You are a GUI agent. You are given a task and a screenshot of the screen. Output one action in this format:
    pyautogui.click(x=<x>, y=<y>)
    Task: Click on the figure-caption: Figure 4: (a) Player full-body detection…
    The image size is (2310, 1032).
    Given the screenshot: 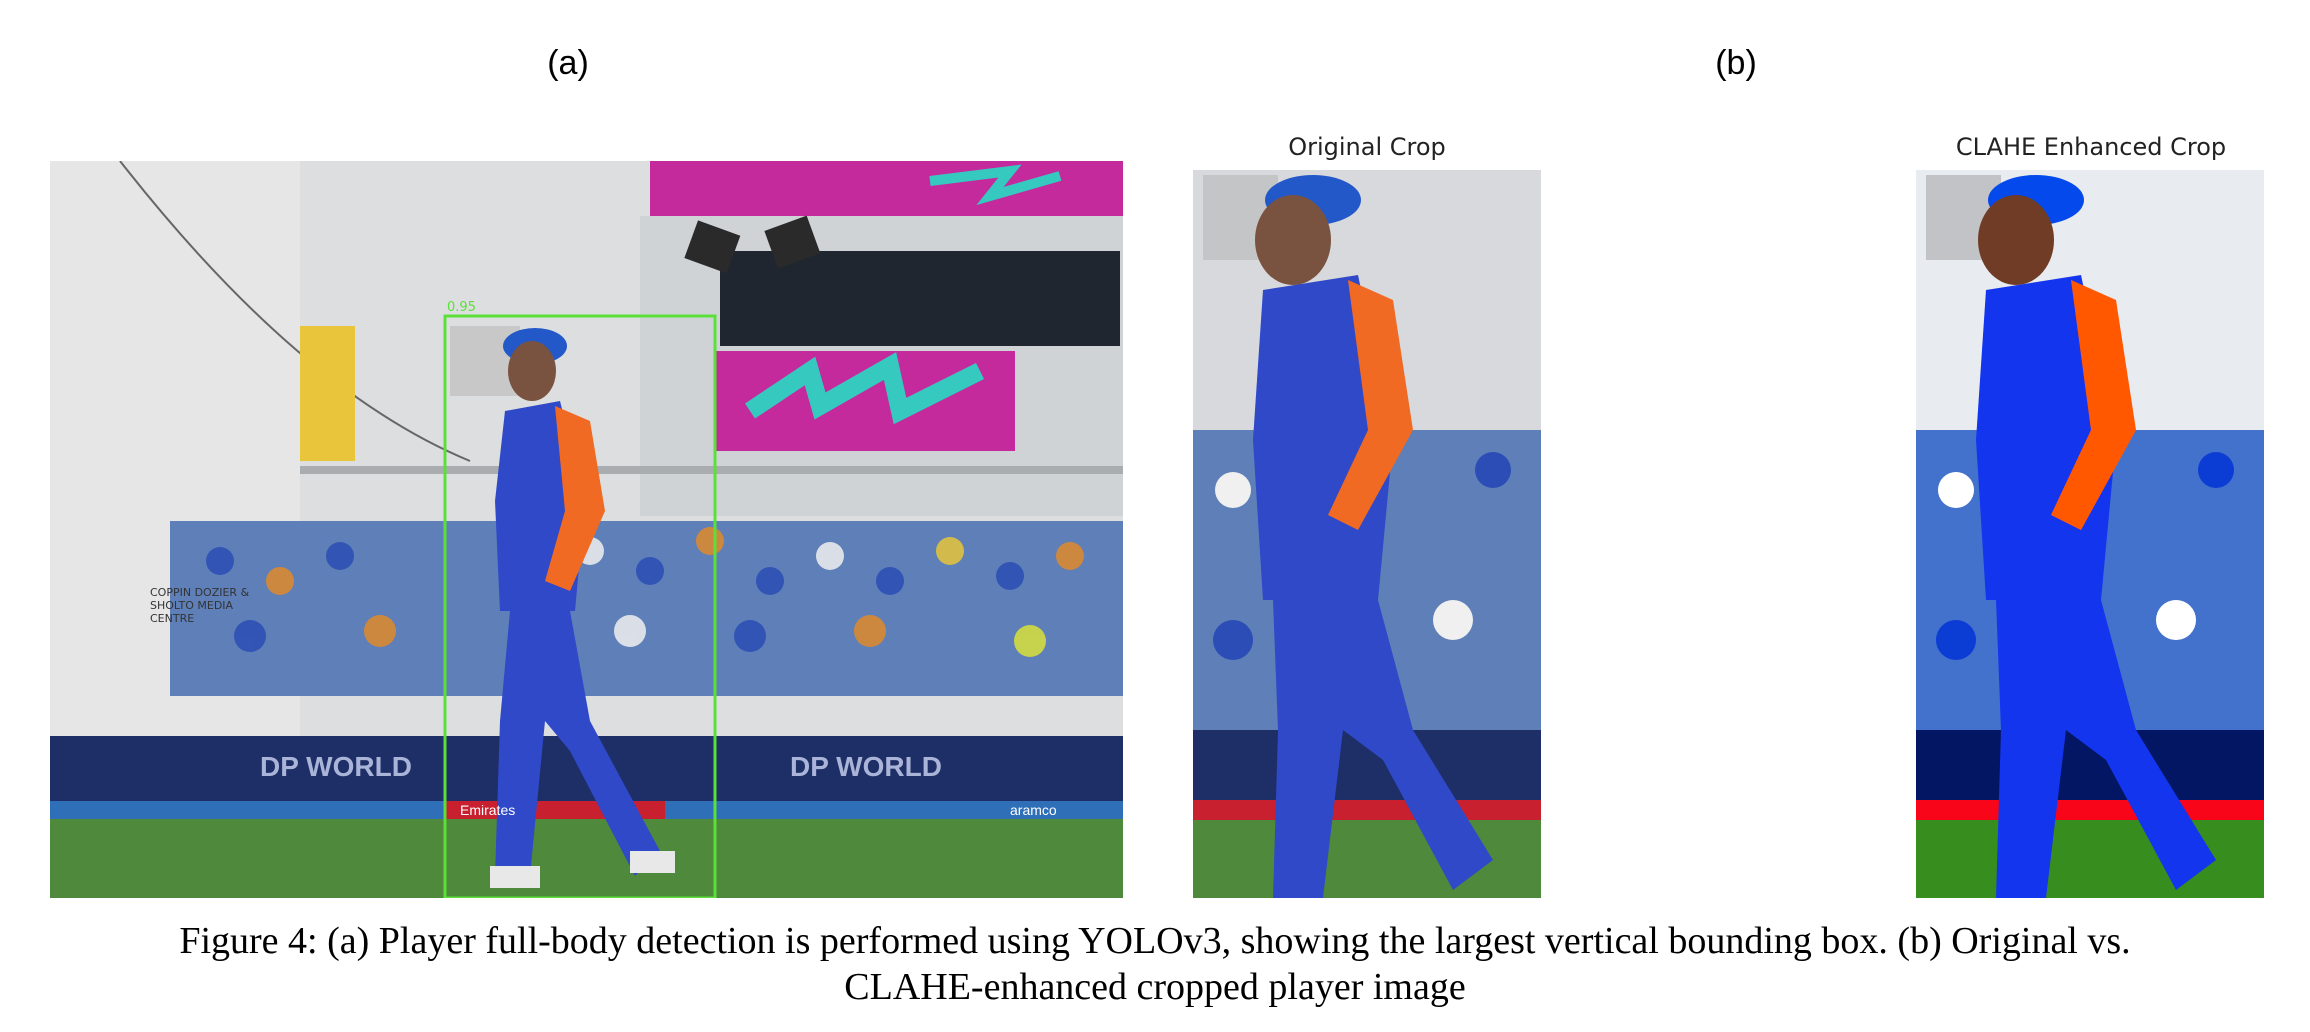 What is the action you would take?
    pyautogui.click(x=1155, y=964)
    